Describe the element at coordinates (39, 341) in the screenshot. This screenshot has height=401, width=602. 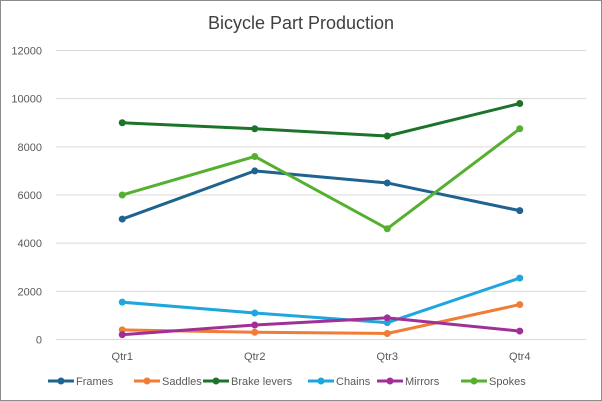
I see `y-tick-label: 0` at that location.